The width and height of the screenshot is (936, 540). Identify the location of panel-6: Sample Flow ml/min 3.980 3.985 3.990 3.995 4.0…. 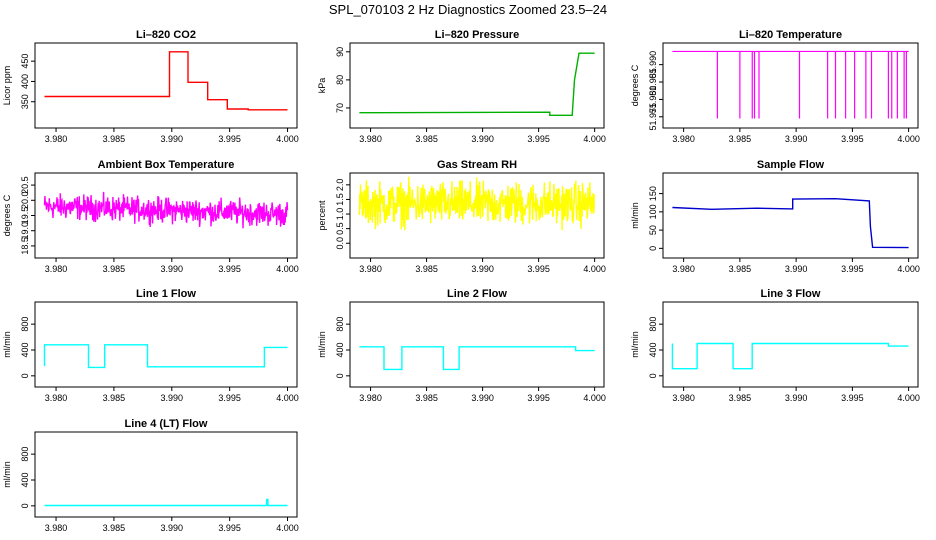
(775, 216).